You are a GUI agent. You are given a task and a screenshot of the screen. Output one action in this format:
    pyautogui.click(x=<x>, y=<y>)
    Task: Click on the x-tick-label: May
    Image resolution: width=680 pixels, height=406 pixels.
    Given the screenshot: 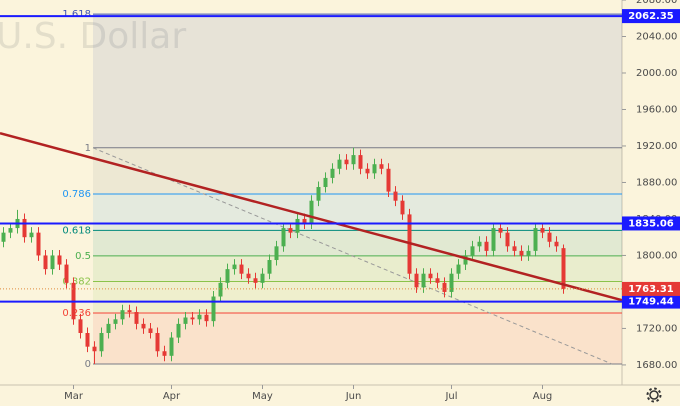 What is the action you would take?
    pyautogui.click(x=262, y=396)
    